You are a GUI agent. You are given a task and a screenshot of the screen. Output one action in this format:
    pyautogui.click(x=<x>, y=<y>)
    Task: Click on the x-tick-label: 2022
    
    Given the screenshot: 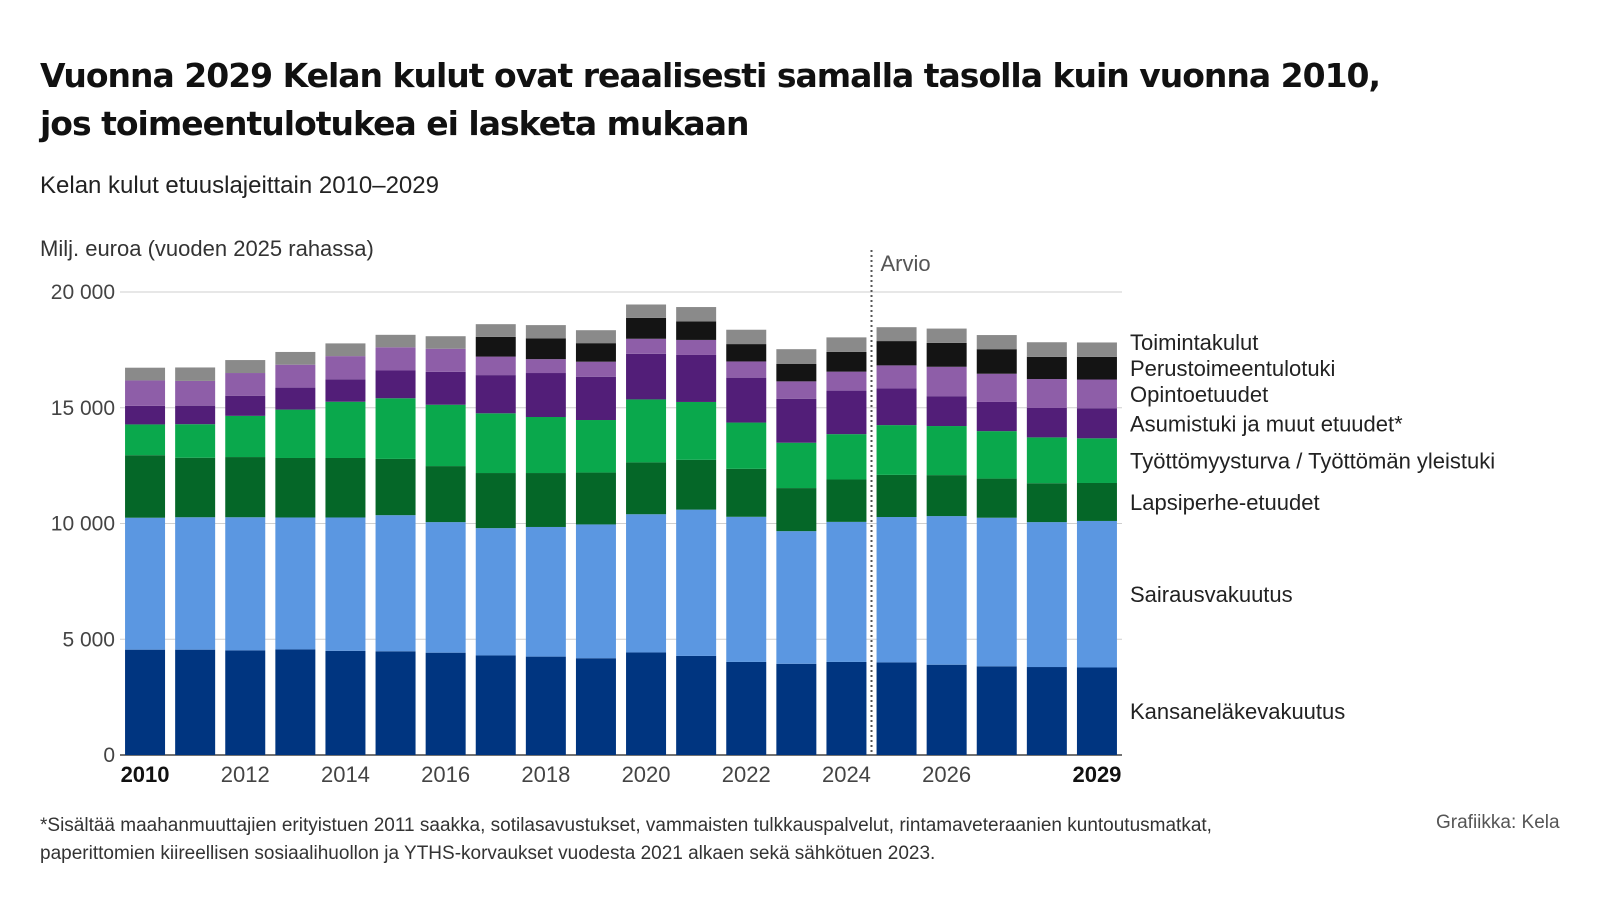 What is the action you would take?
    pyautogui.click(x=746, y=774)
    